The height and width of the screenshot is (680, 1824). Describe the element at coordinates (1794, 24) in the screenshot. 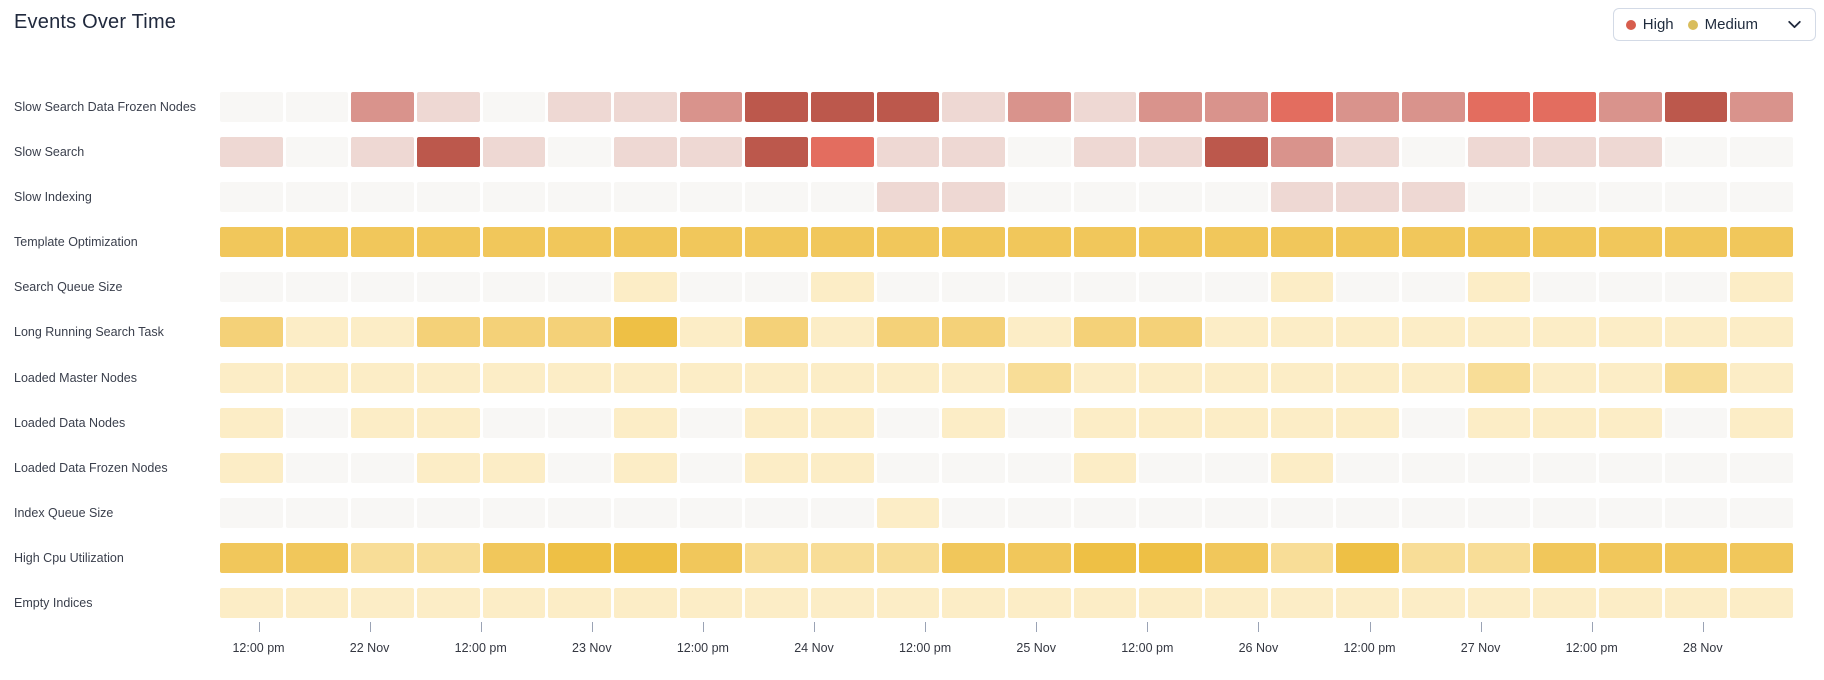

I see `chevron-down-icon` at that location.